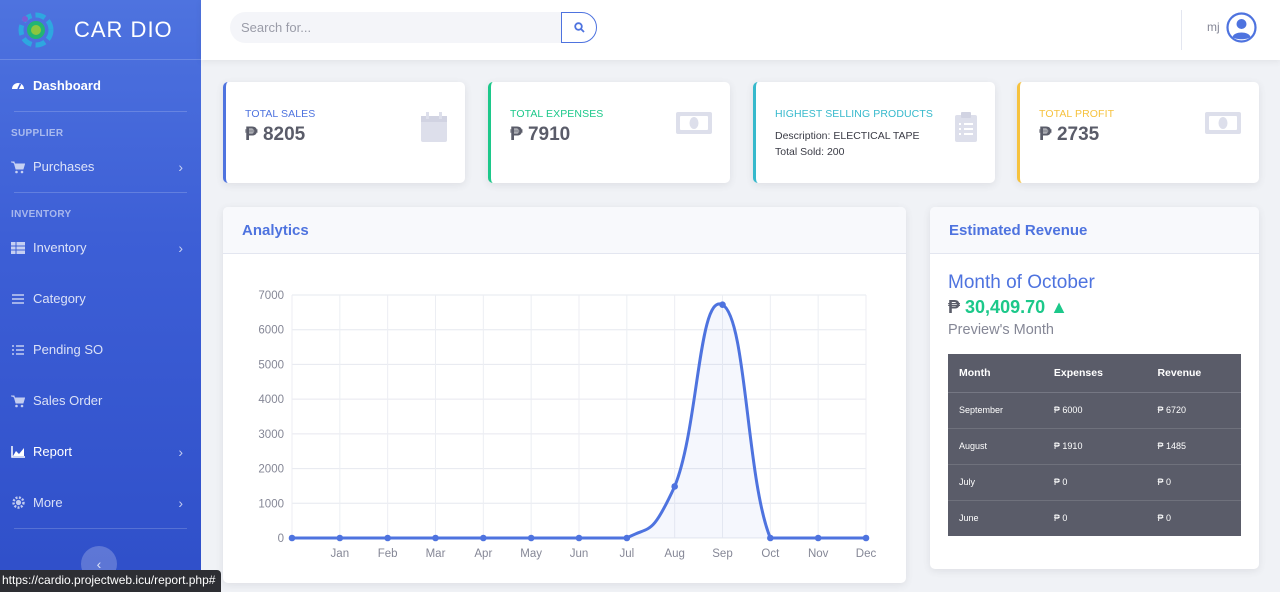 The width and height of the screenshot is (1280, 592). I want to click on sidebar-item-category: Category, so click(100, 298).